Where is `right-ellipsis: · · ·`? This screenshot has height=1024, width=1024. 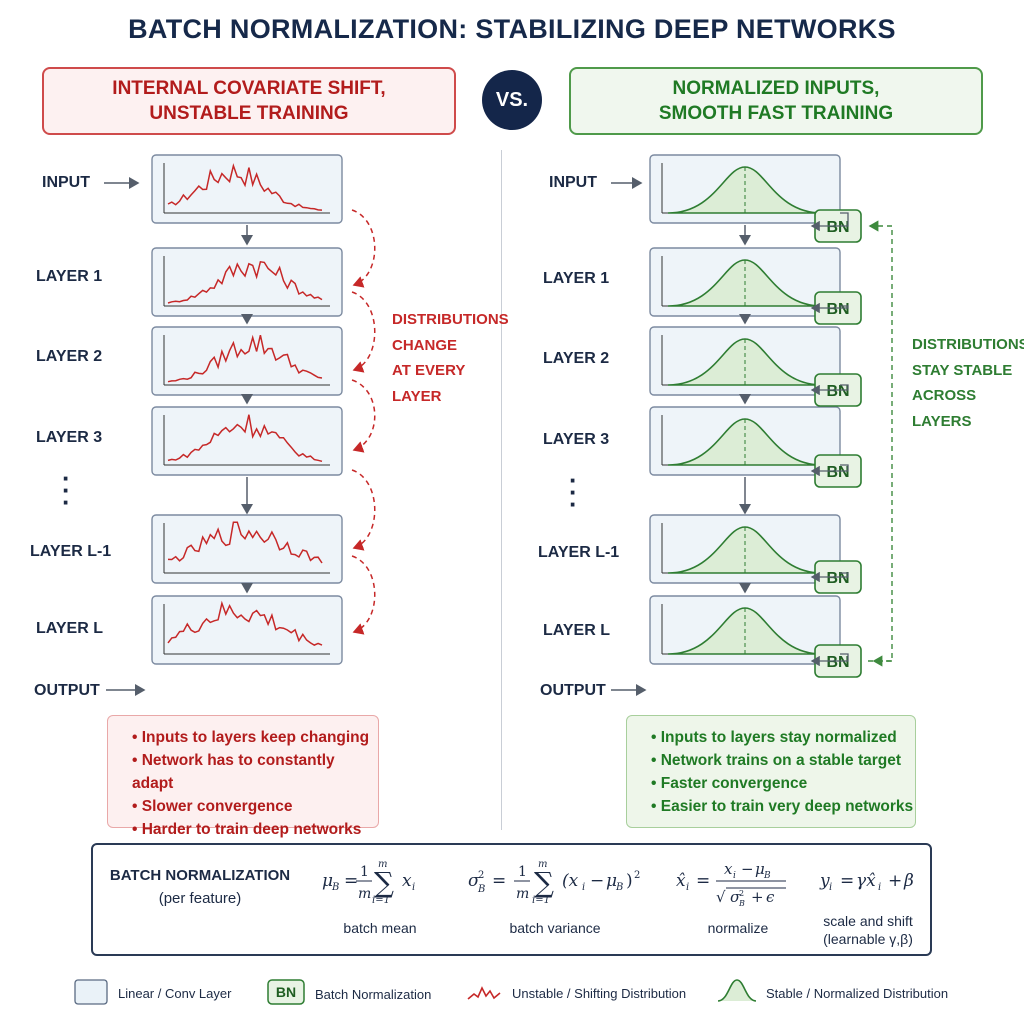
right-ellipsis: · · · is located at coordinates (573, 492).